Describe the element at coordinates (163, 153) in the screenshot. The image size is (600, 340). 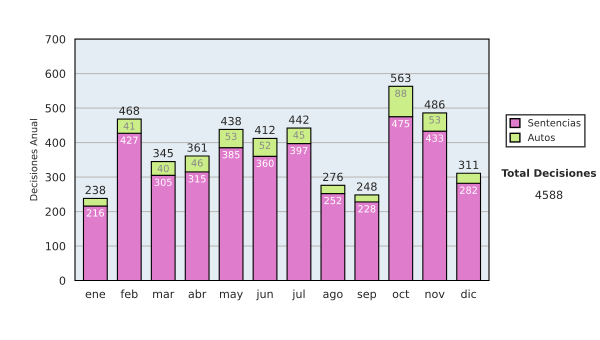
I see `total-label: 345` at that location.